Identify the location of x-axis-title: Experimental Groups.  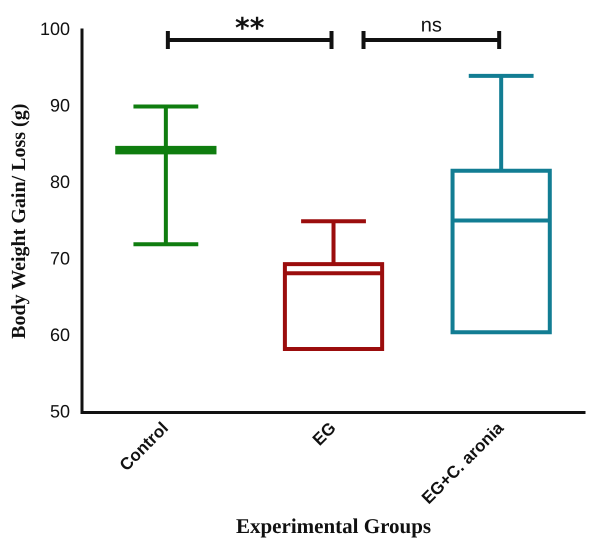
(334, 526).